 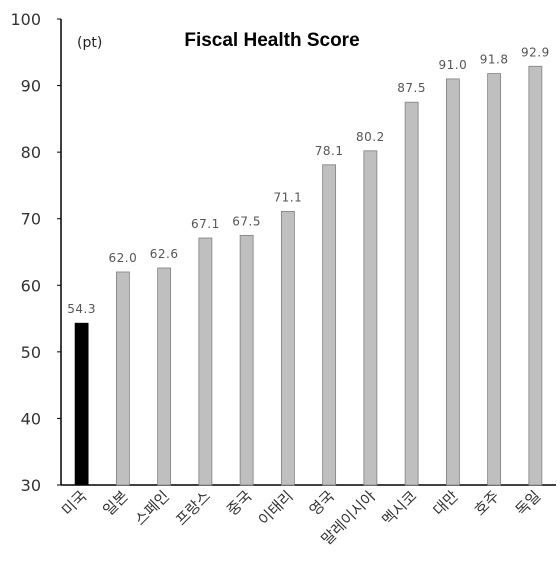 What do you see at coordinates (31, 152) in the screenshot?
I see `y-tick-label: 80` at bounding box center [31, 152].